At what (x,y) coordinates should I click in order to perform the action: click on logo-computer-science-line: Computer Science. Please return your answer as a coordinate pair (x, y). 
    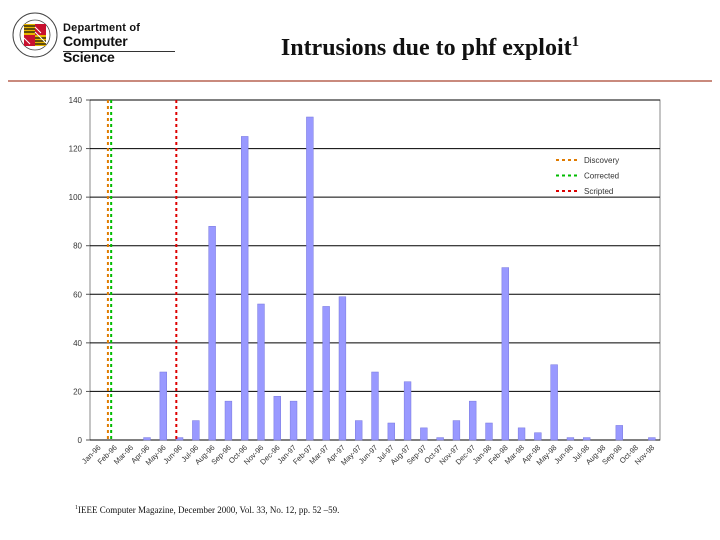
    Looking at the image, I should click on (95, 49).